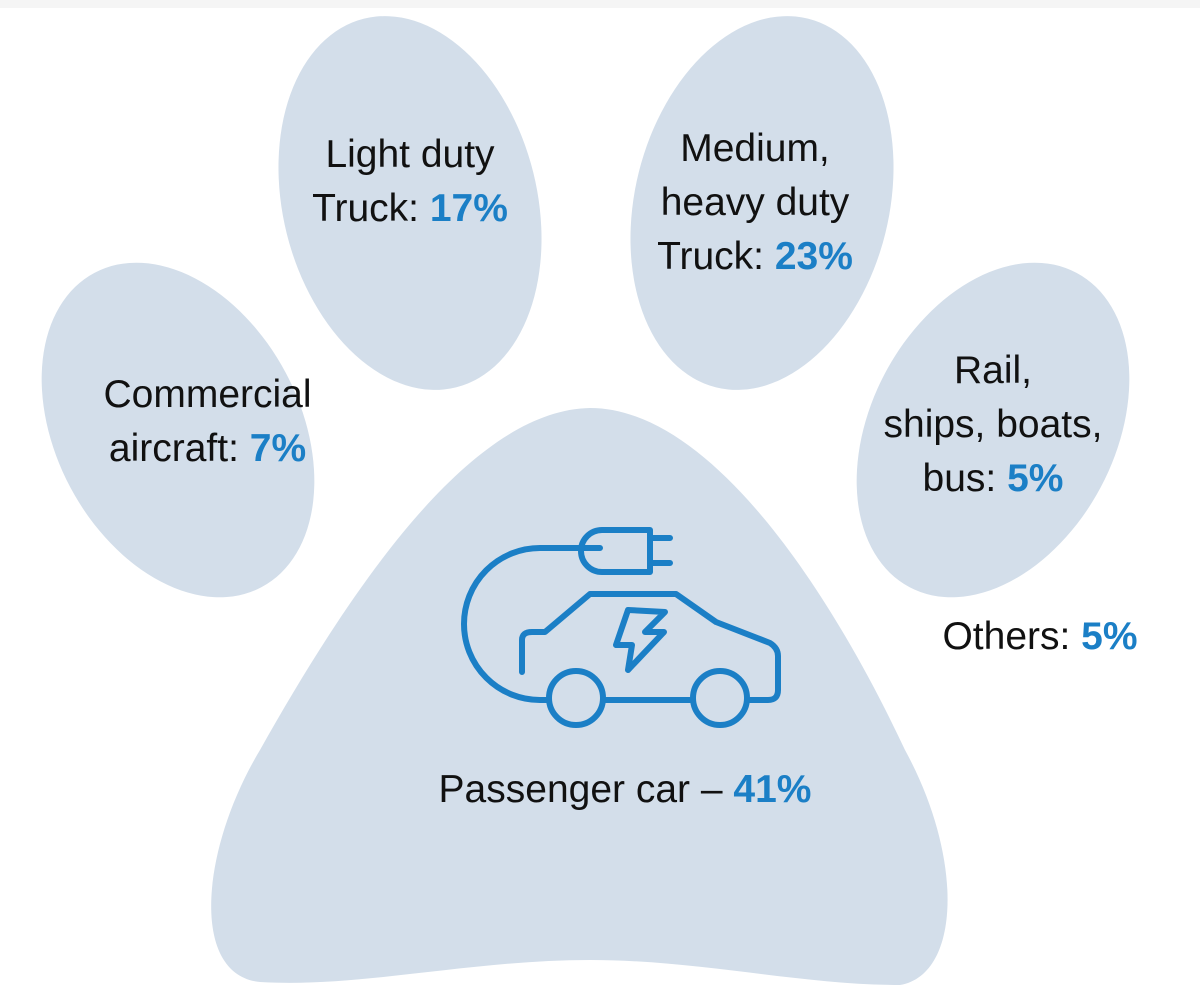 The image size is (1200, 993). Describe the element at coordinates (1006, 636) in the screenshot. I see `label-line: Others:` at that location.